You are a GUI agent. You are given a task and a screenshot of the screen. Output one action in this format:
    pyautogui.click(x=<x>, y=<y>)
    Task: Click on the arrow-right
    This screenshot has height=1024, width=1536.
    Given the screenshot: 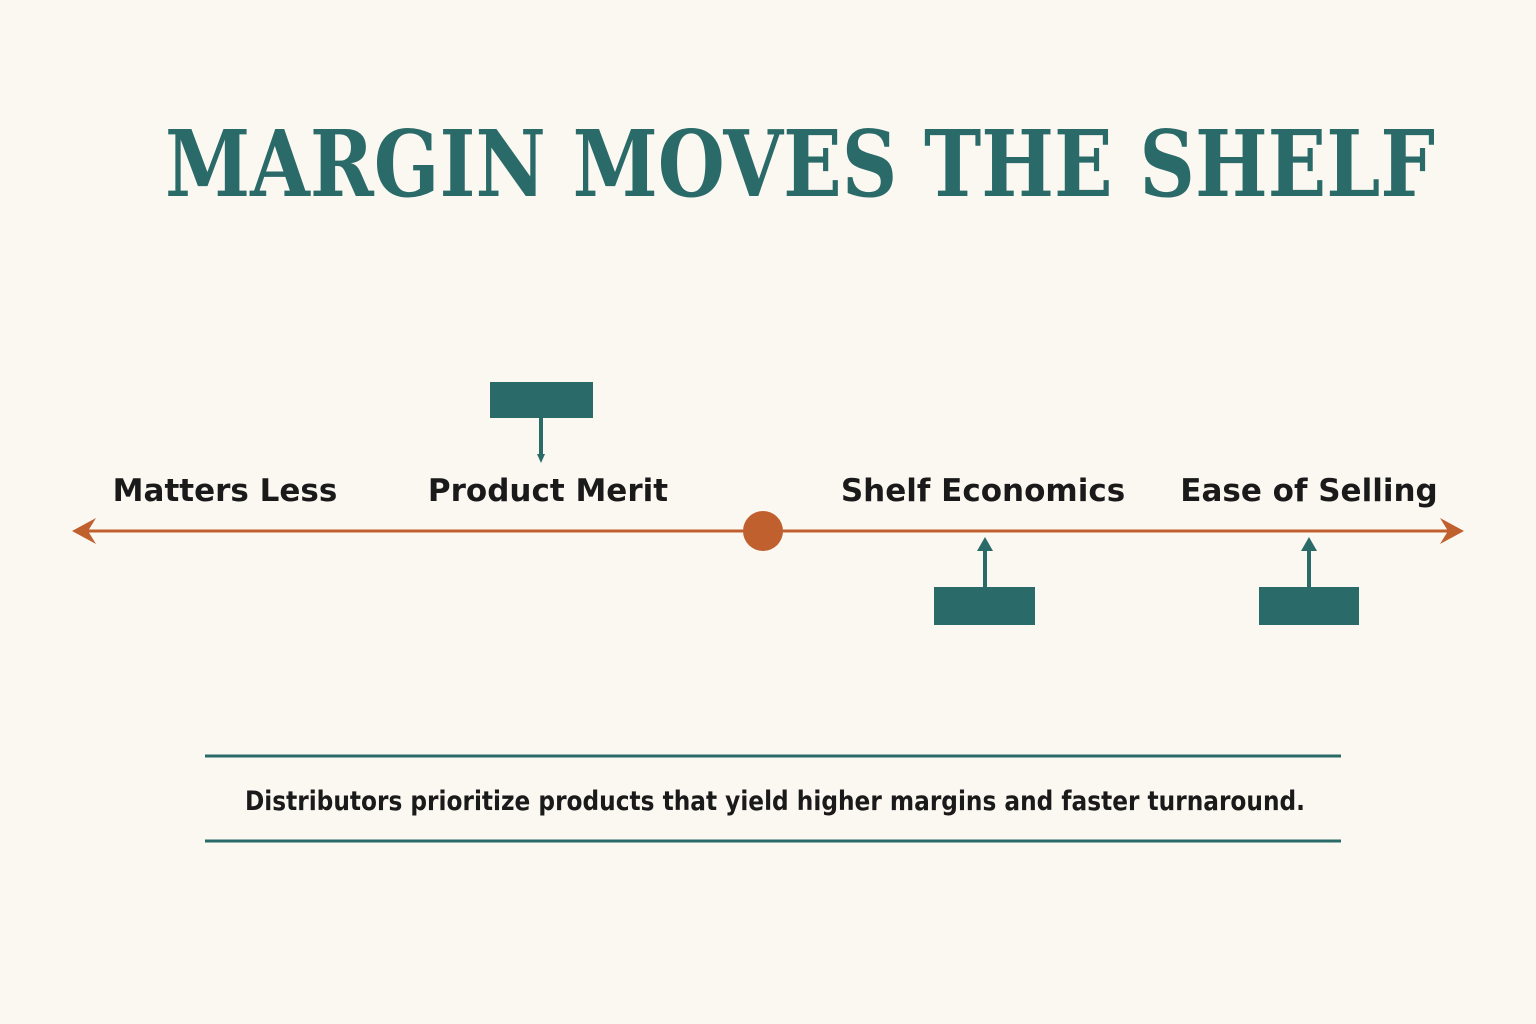 What is the action you would take?
    pyautogui.click(x=1452, y=531)
    